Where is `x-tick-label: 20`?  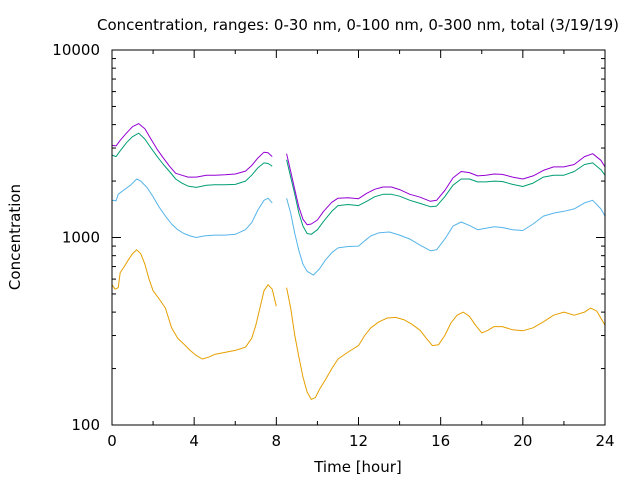 x-tick-label: 20 is located at coordinates (522, 441).